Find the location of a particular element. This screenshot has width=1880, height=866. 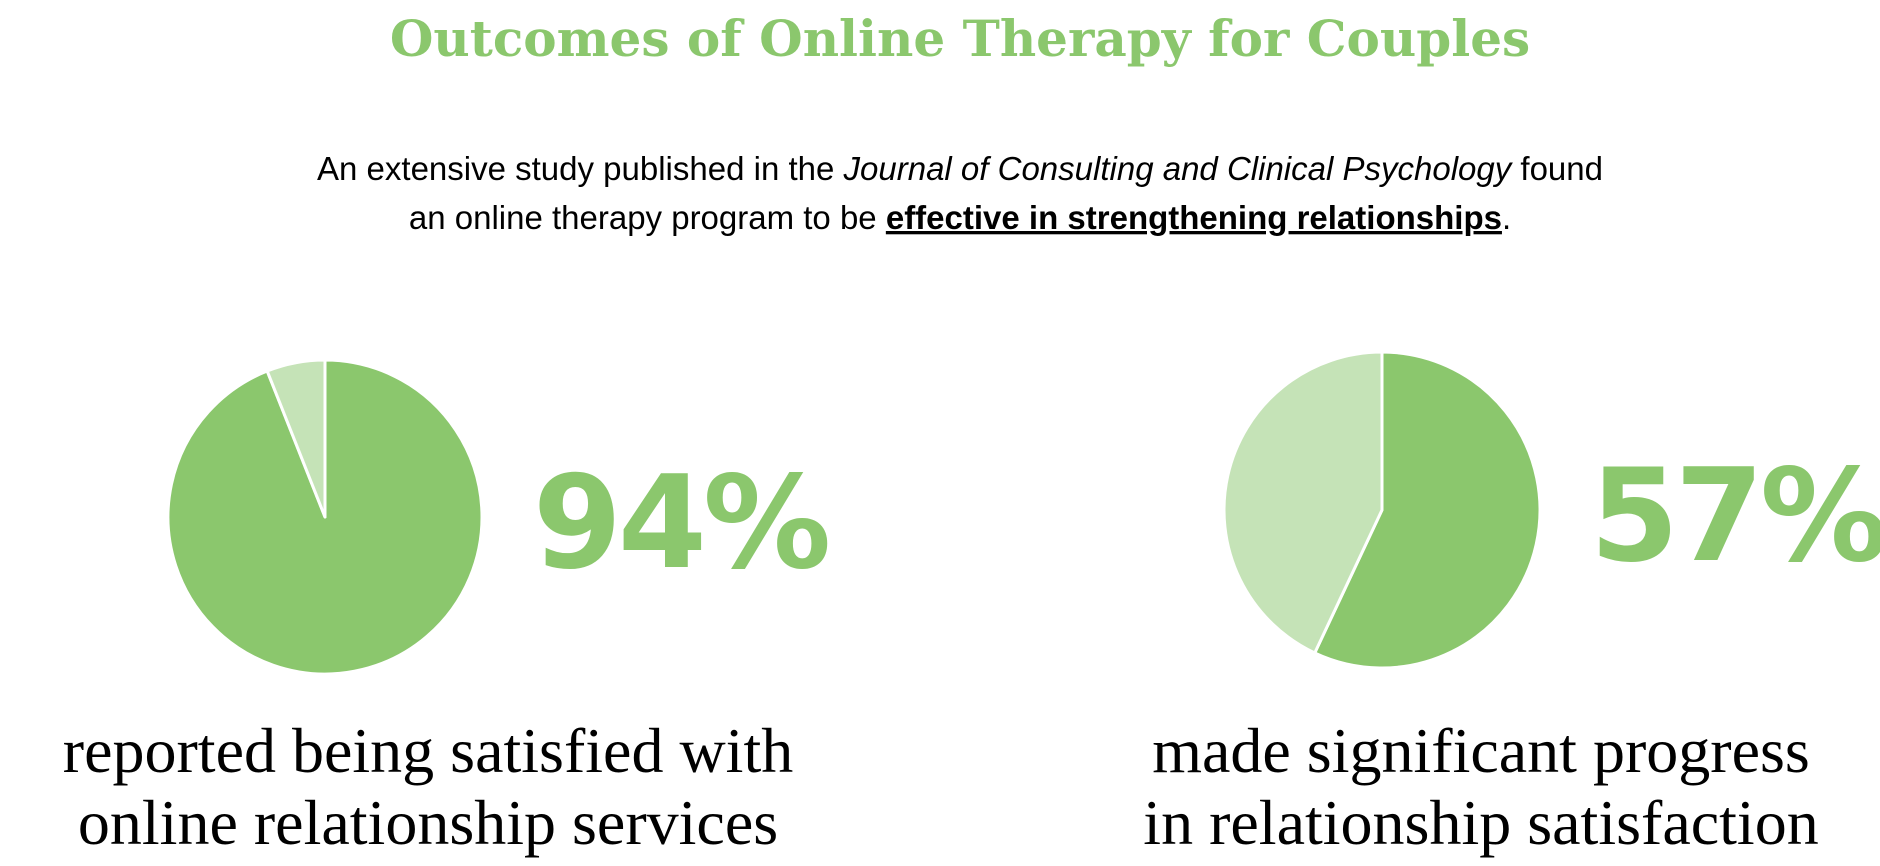

percent-label: 57% is located at coordinates (1735, 516).